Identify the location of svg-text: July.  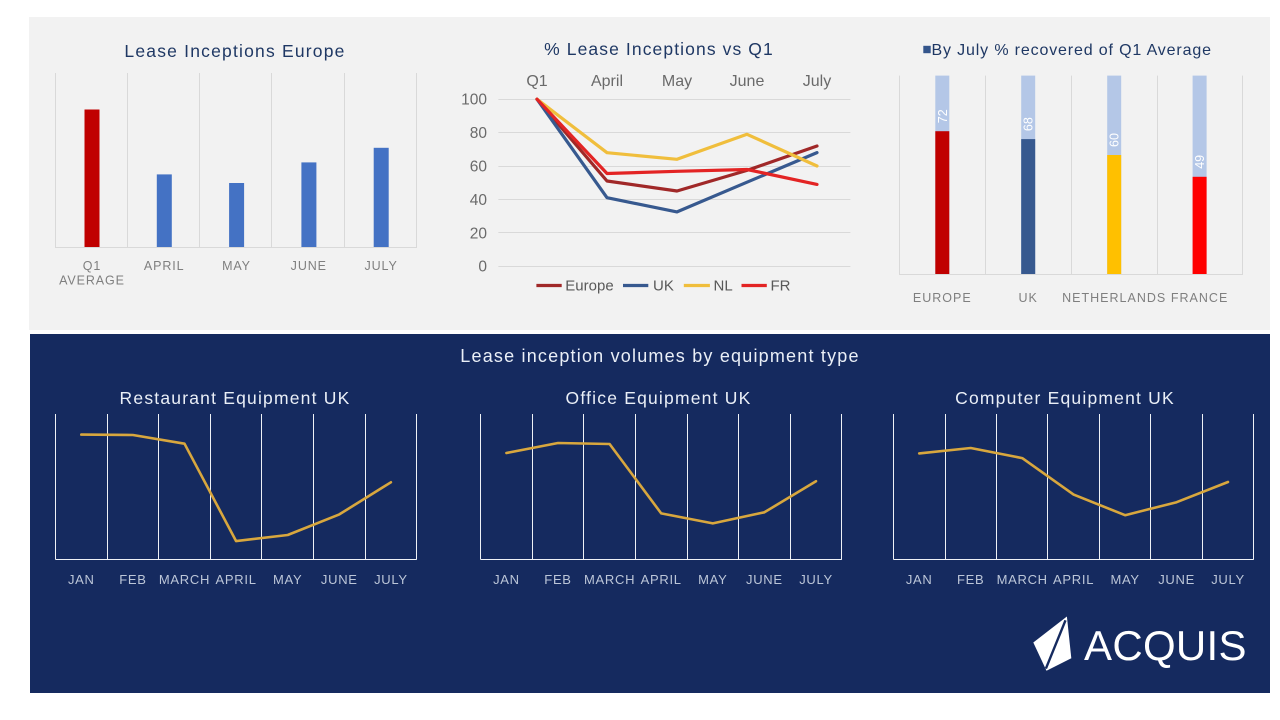
(817, 81).